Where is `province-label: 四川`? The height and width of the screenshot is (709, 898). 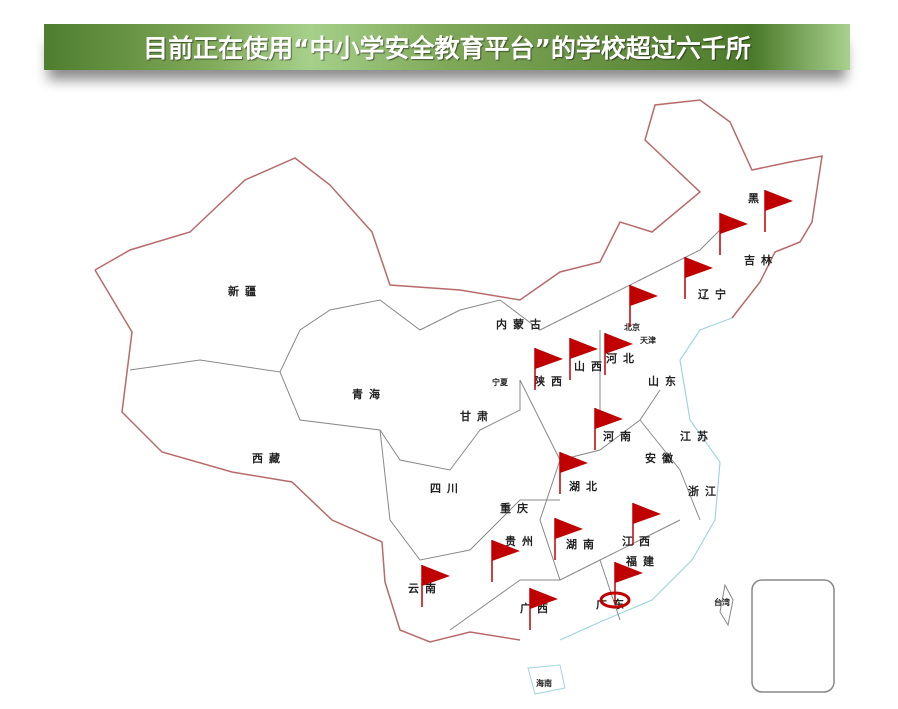 province-label: 四川 is located at coordinates (447, 488).